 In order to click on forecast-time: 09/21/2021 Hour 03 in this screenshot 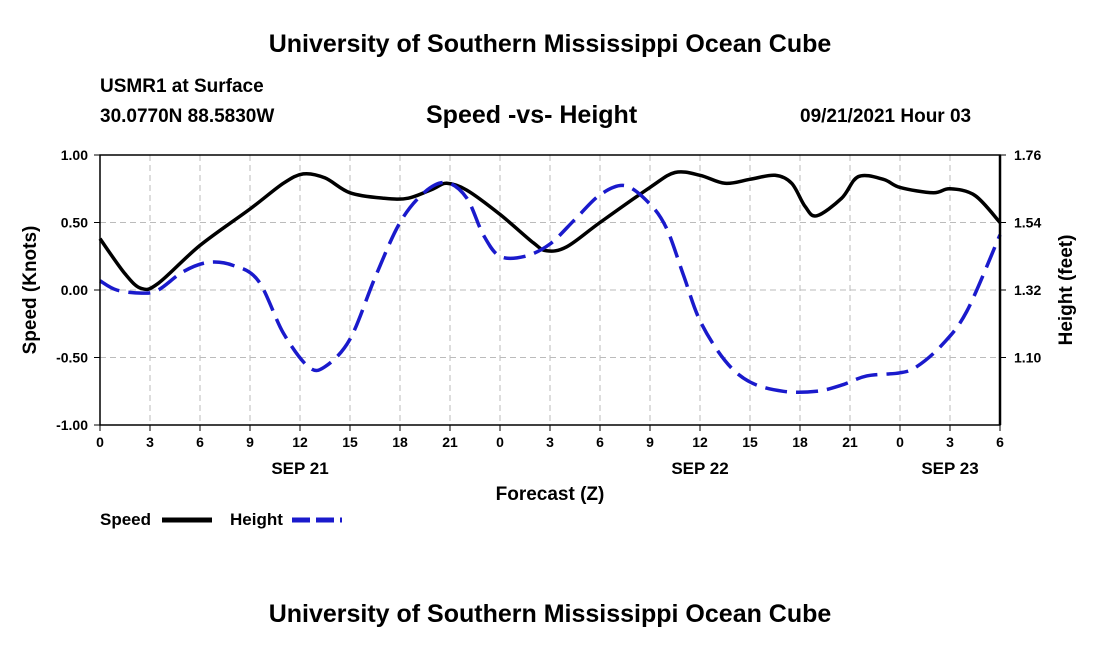, I will do `click(886, 116)`.